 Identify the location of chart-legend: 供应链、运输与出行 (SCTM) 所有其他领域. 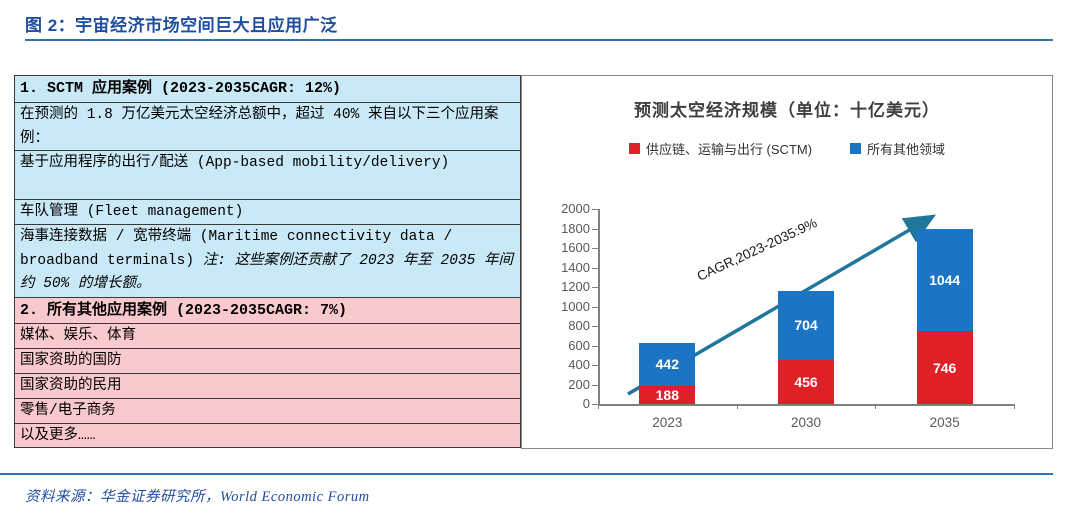
(787, 148).